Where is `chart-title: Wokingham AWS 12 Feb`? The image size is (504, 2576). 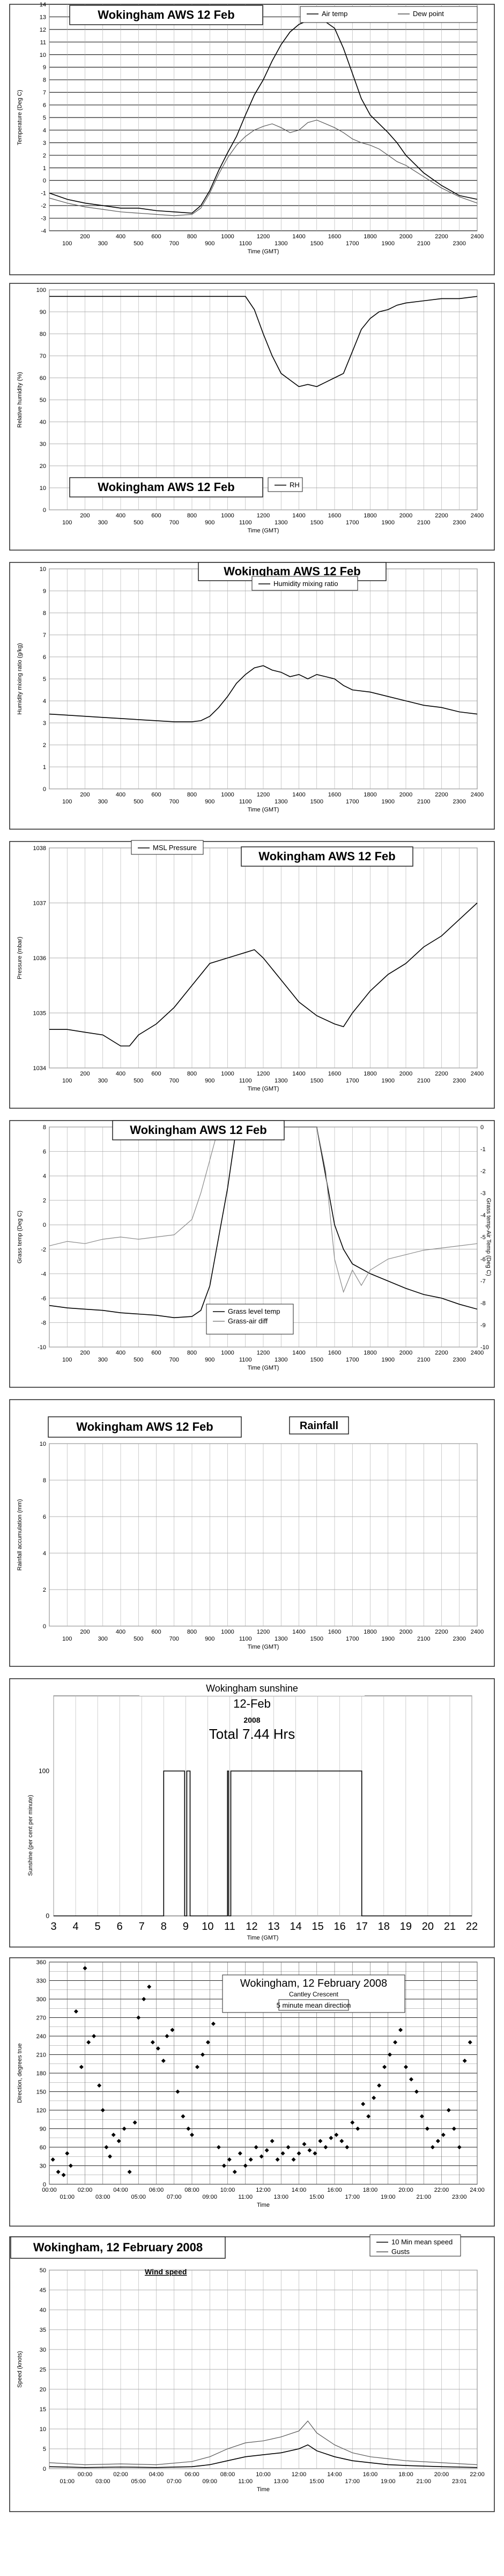 chart-title: Wokingham AWS 12 Feb is located at coordinates (166, 14).